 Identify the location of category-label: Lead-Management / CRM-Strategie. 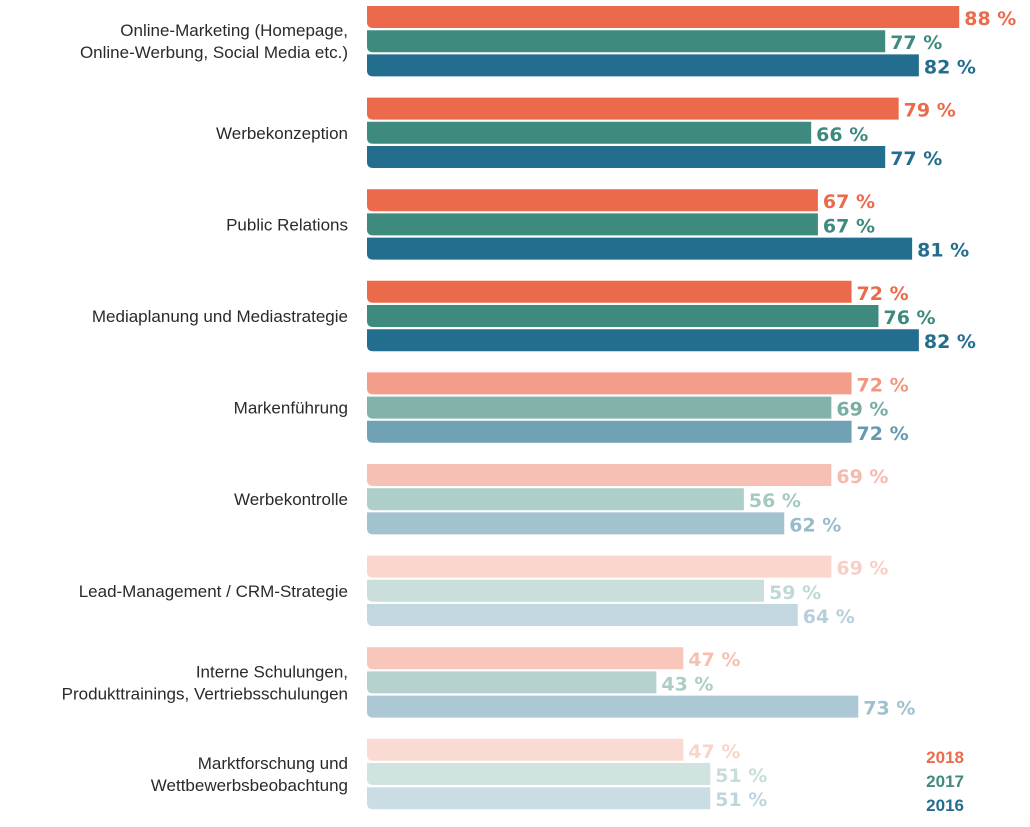
(213, 591).